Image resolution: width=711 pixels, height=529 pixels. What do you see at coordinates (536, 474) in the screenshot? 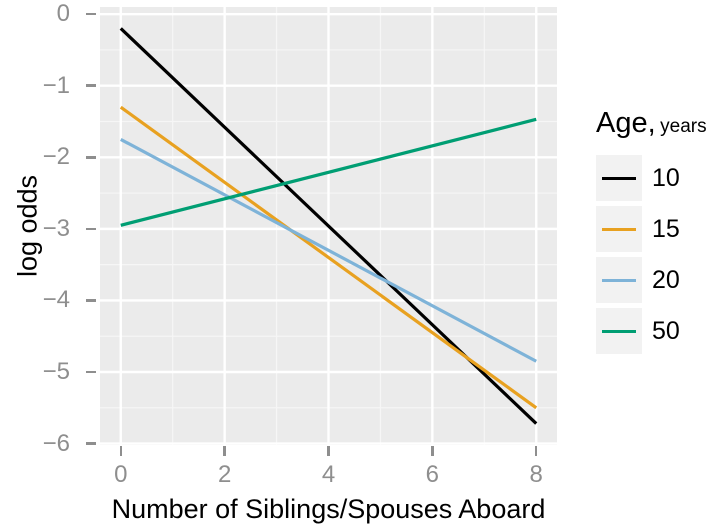
I see `x-tick-label: 8` at bounding box center [536, 474].